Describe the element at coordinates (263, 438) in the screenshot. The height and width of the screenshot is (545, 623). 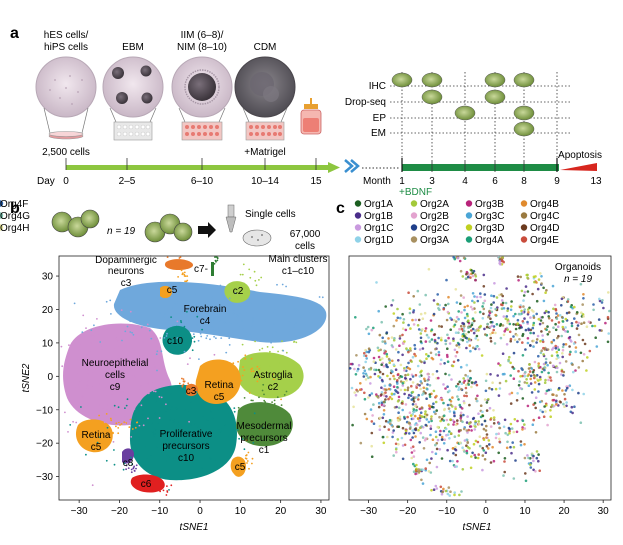
I see `label-mesodermal-2: precursors` at that location.